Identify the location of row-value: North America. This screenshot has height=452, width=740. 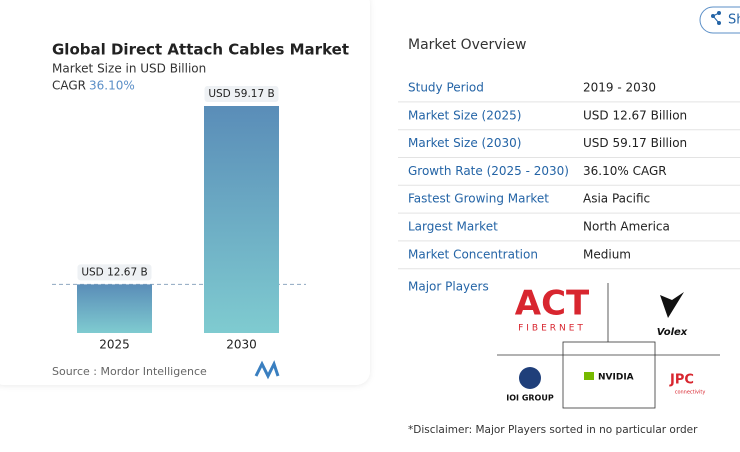
(626, 227).